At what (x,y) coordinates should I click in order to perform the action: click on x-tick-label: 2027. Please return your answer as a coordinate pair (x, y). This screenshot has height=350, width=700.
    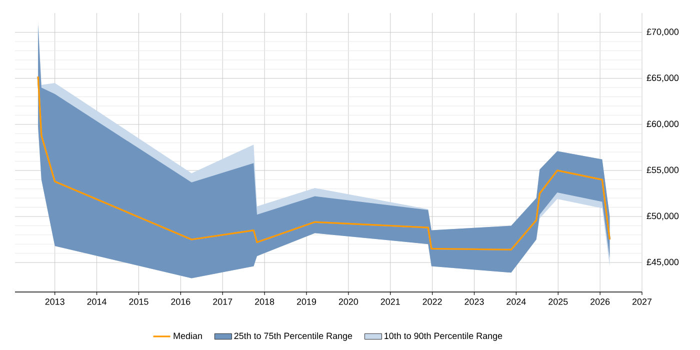
    Looking at the image, I should click on (642, 301).